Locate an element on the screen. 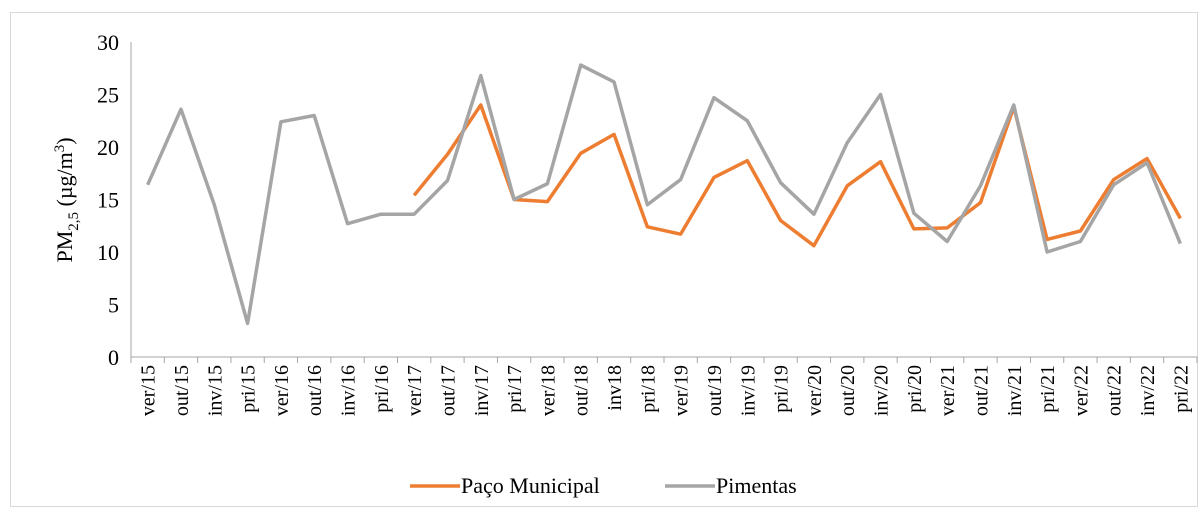  x-tick-label: pri/18 is located at coordinates (648, 389).